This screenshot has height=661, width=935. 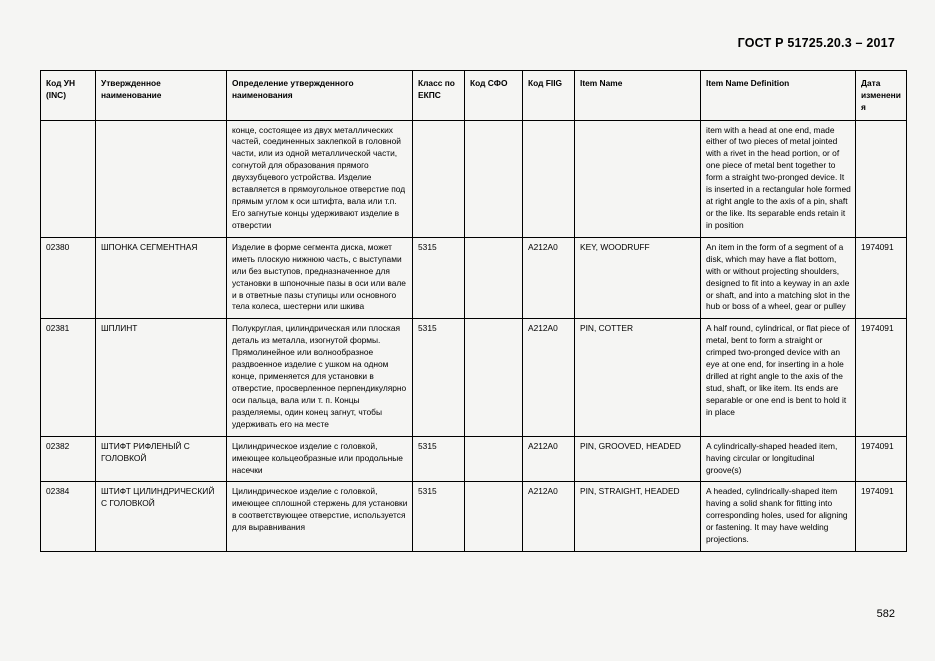 What do you see at coordinates (68, 459) in the screenshot?
I see `cell-unc_code: 02382` at bounding box center [68, 459].